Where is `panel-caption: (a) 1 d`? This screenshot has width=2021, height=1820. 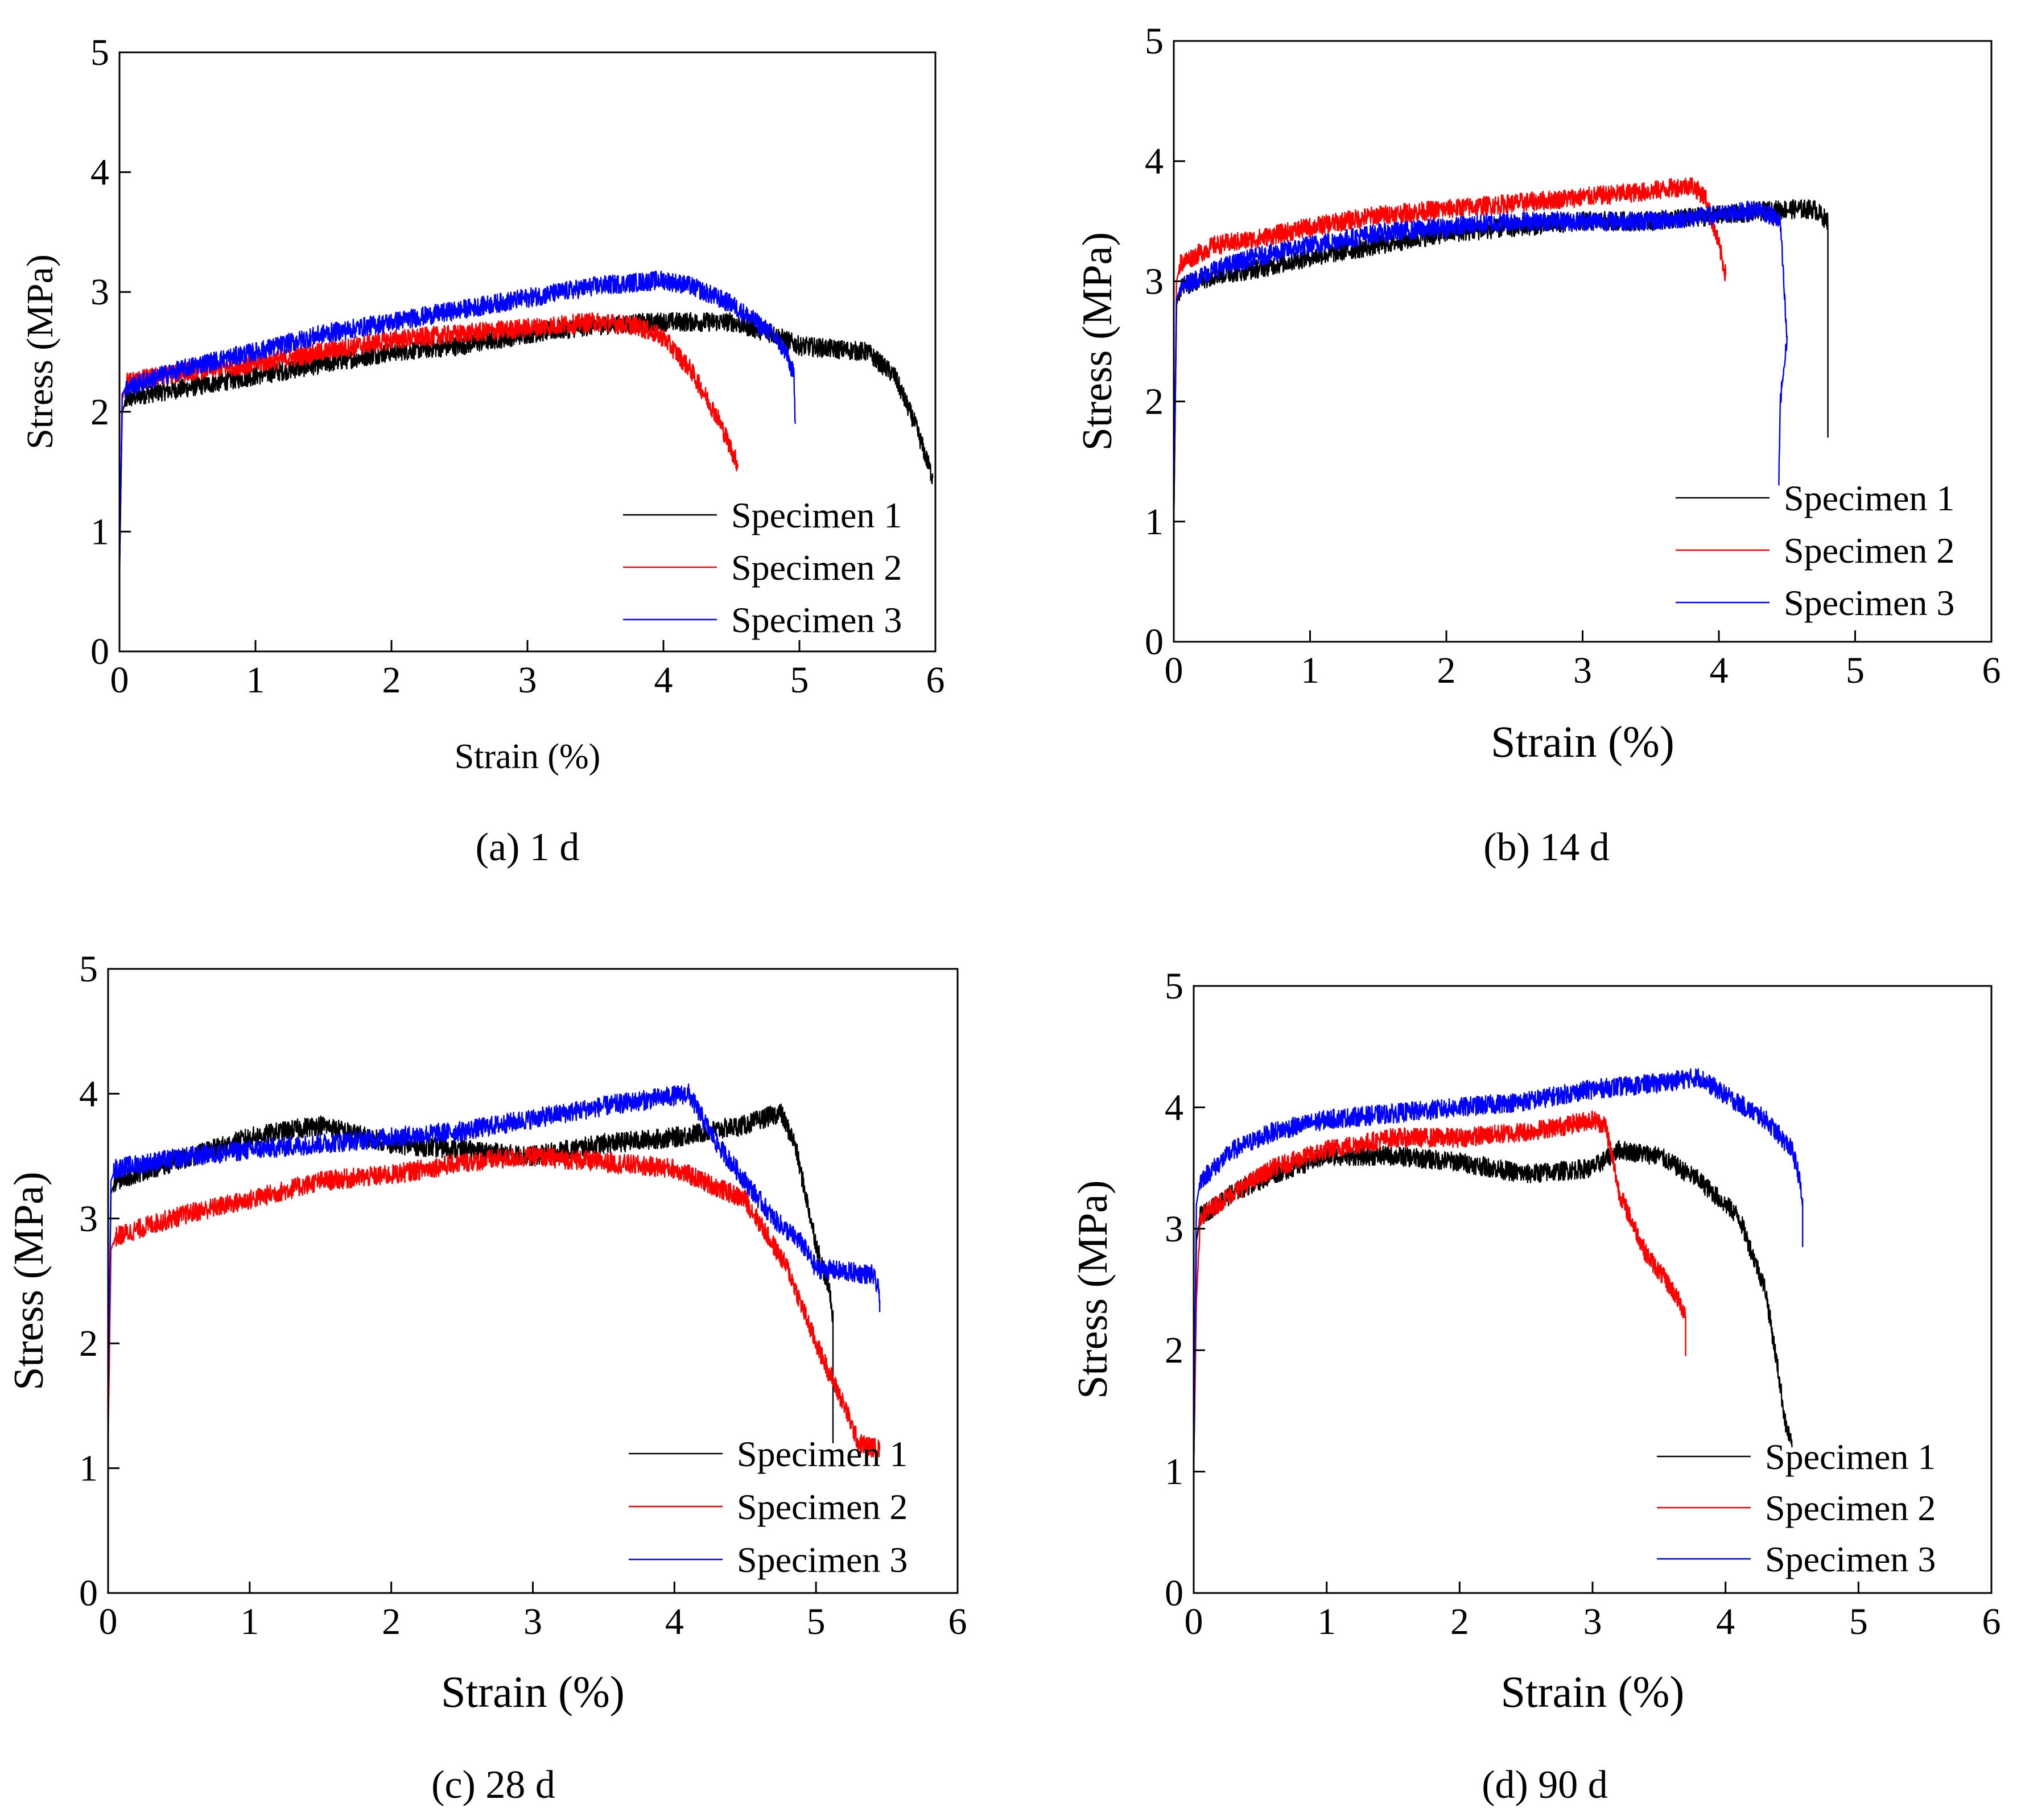 panel-caption: (a) 1 d is located at coordinates (528, 847).